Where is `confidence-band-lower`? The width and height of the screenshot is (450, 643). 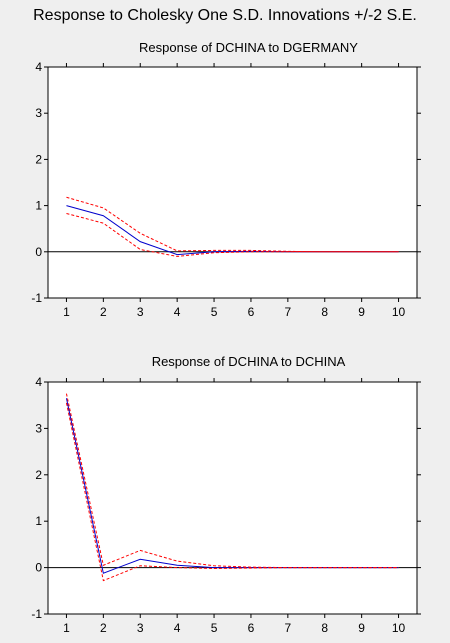
confidence-band-lower is located at coordinates (232, 234).